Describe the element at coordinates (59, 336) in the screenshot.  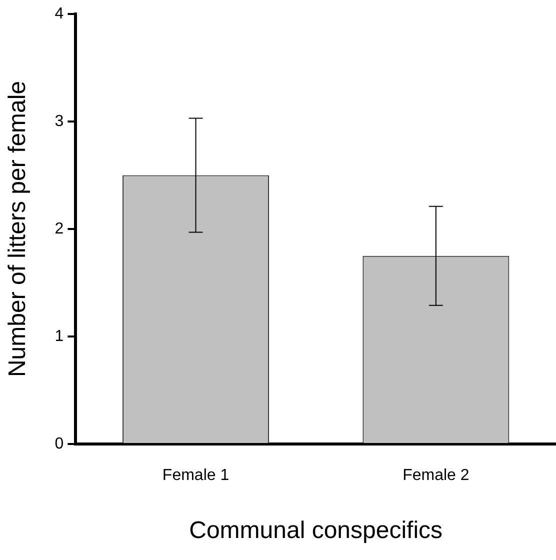
I see `y-tick-label: 1` at that location.